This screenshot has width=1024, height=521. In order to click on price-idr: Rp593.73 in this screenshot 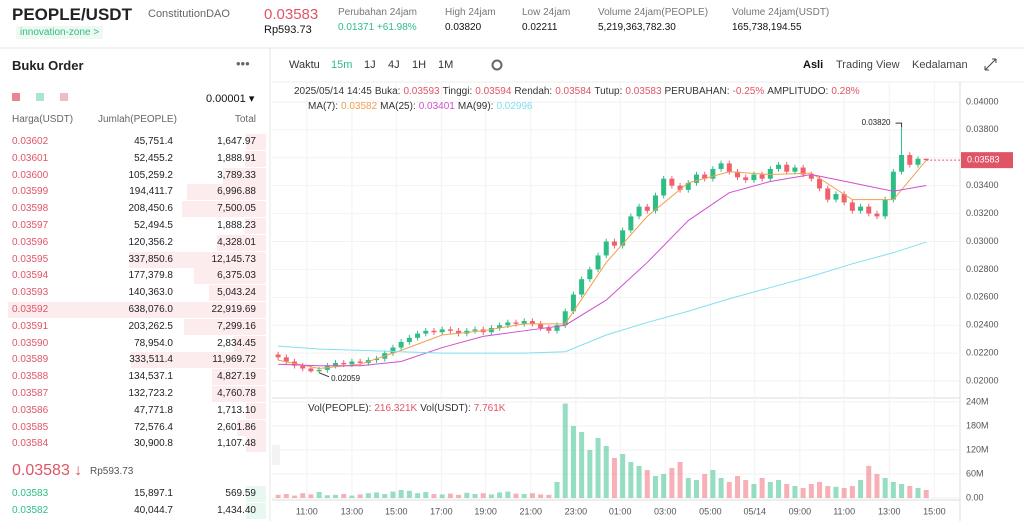, I will do `click(288, 30)`.